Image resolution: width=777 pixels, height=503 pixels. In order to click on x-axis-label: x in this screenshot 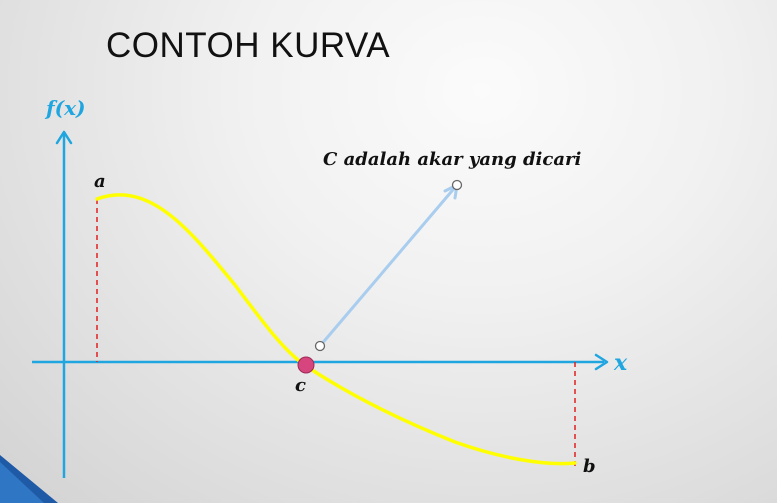, I will do `click(620, 363)`.